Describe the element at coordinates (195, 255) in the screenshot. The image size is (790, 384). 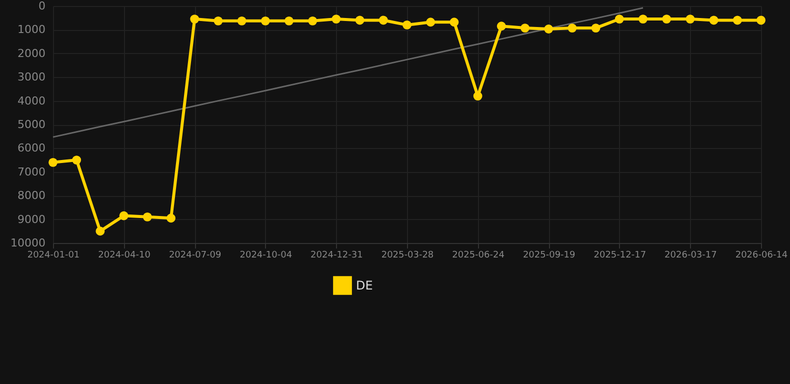
I see `x-tick-label: 2024-07-09` at that location.